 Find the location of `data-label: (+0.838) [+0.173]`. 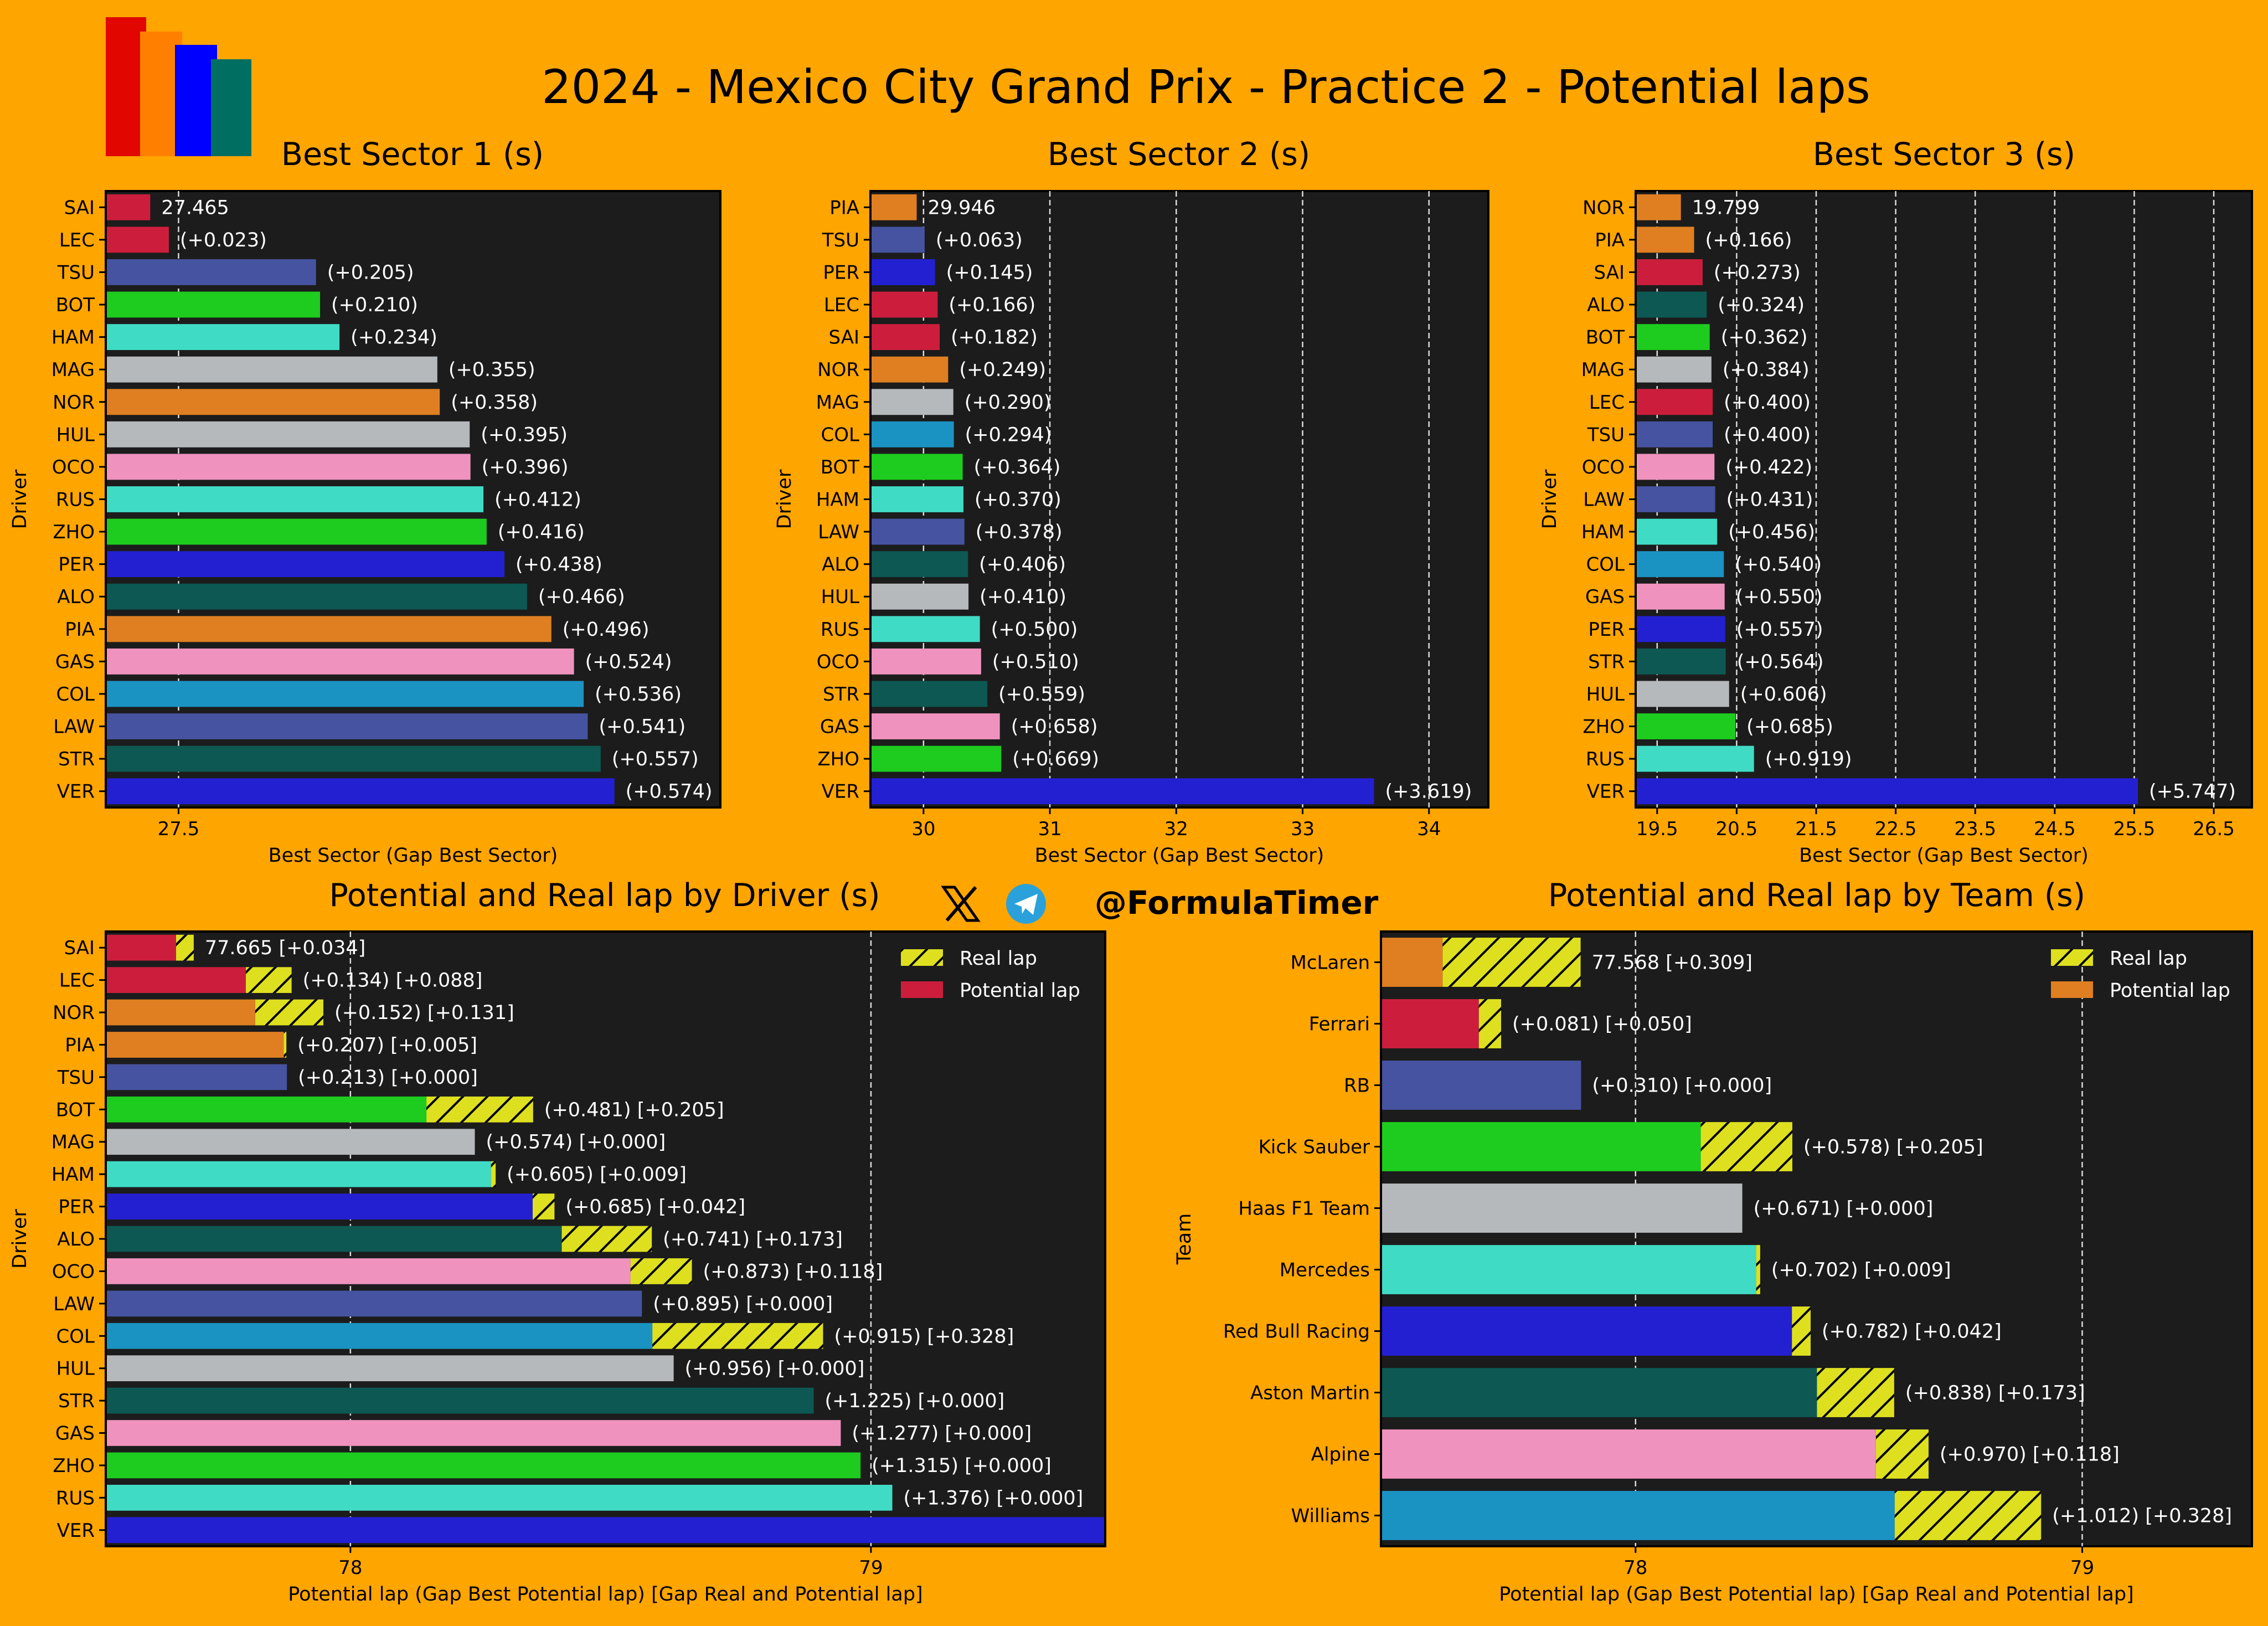

data-label: (+0.838) [+0.173] is located at coordinates (1995, 1393).